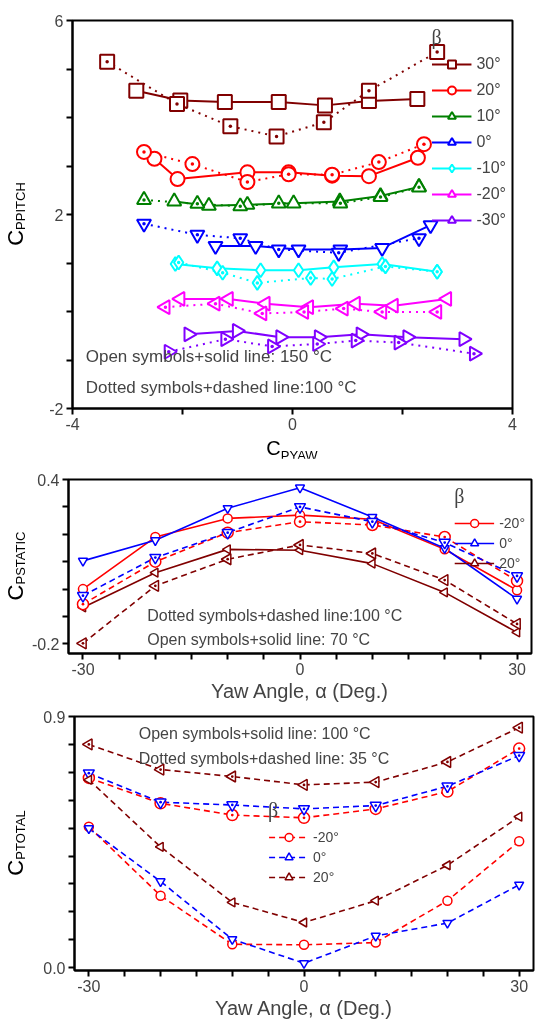  What do you see at coordinates (54, 968) in the screenshot?
I see `y-tick-label: 0.0` at bounding box center [54, 968].